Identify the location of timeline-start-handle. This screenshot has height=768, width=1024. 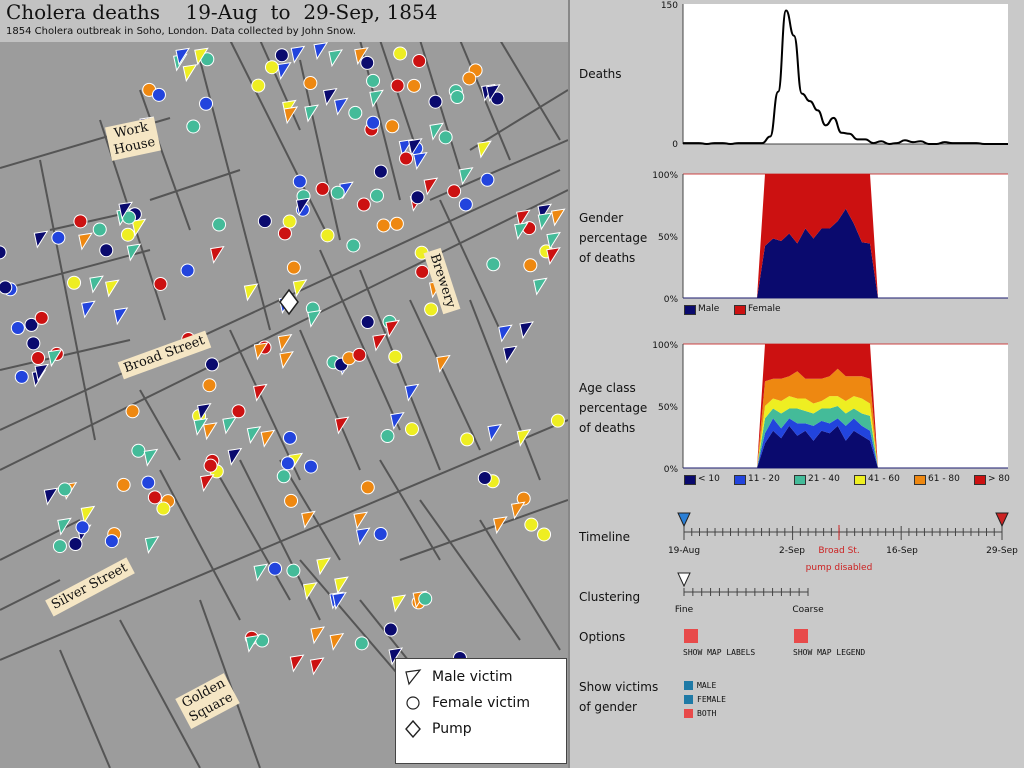
(684, 520).